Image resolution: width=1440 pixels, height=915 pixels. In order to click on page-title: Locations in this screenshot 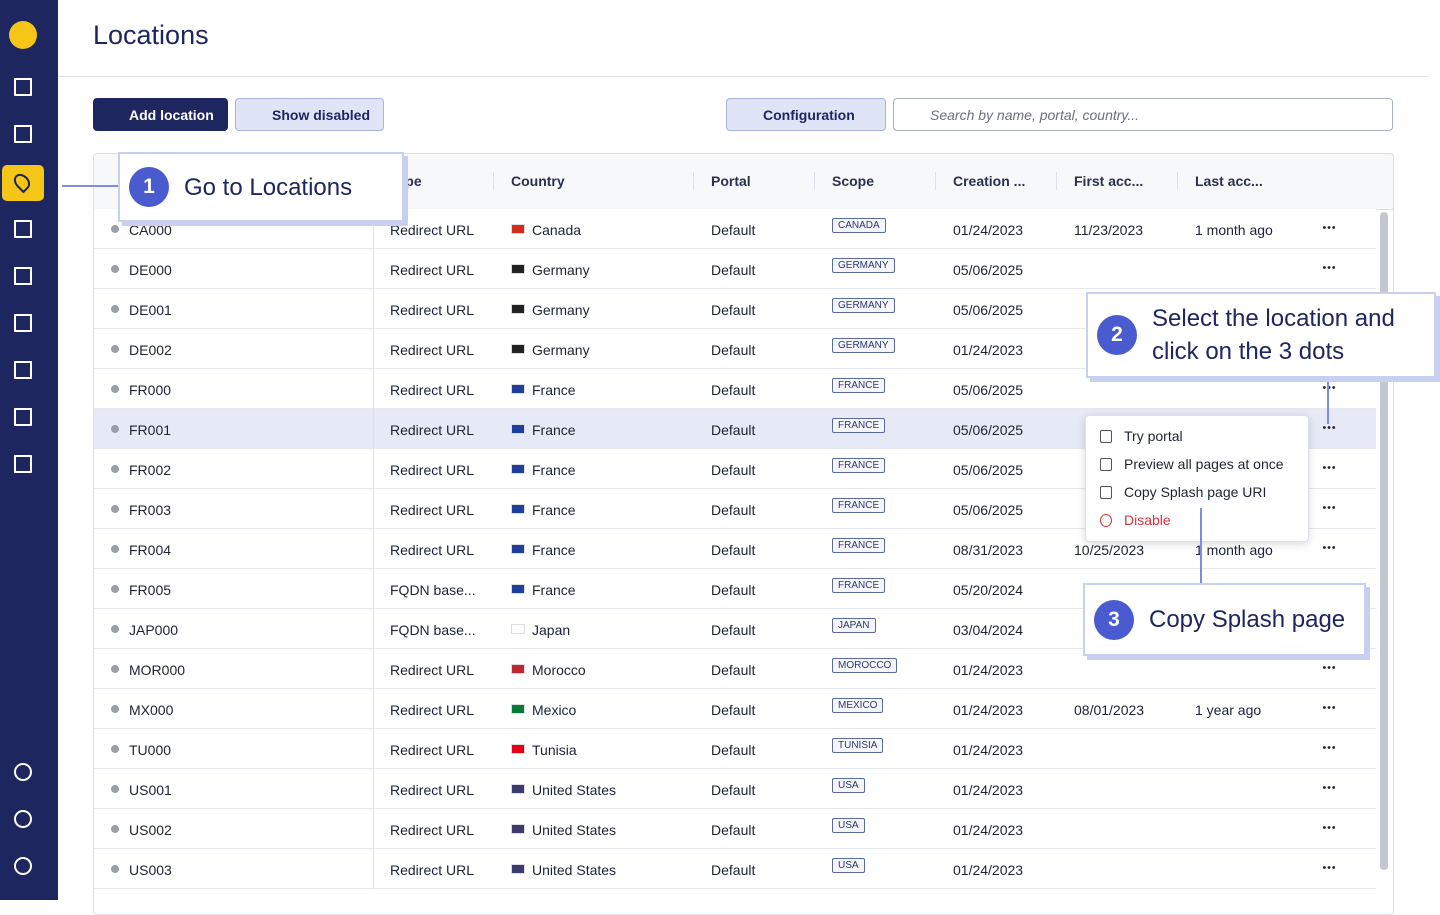, I will do `click(151, 35)`.